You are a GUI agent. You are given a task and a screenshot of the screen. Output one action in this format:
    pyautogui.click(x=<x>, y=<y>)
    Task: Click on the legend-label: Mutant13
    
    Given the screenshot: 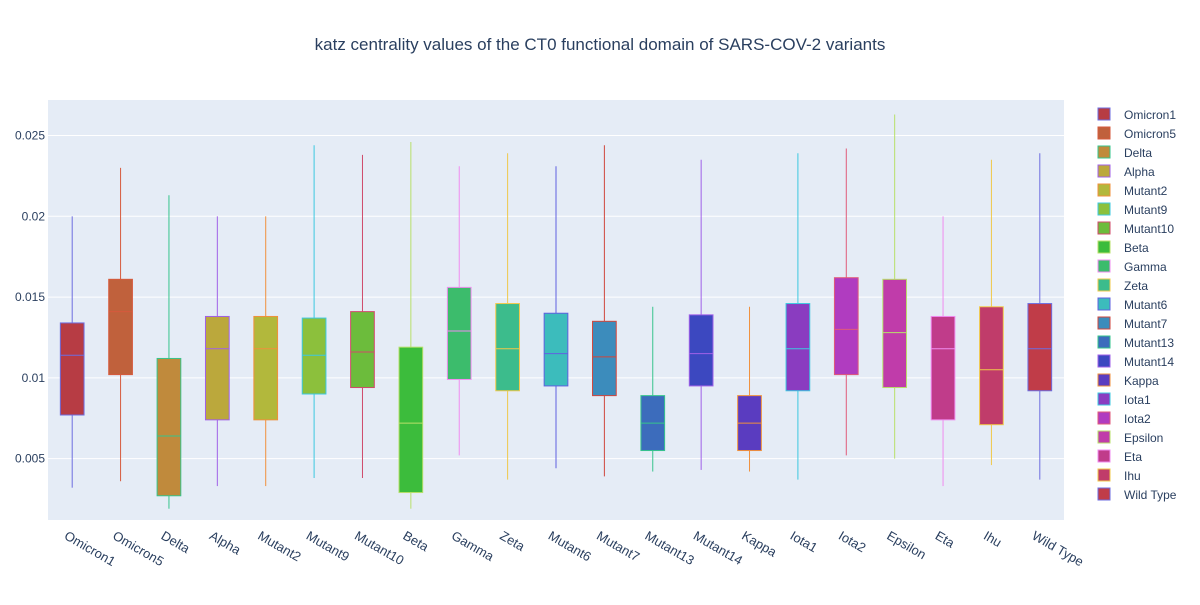 What is the action you would take?
    pyautogui.click(x=1149, y=343)
    